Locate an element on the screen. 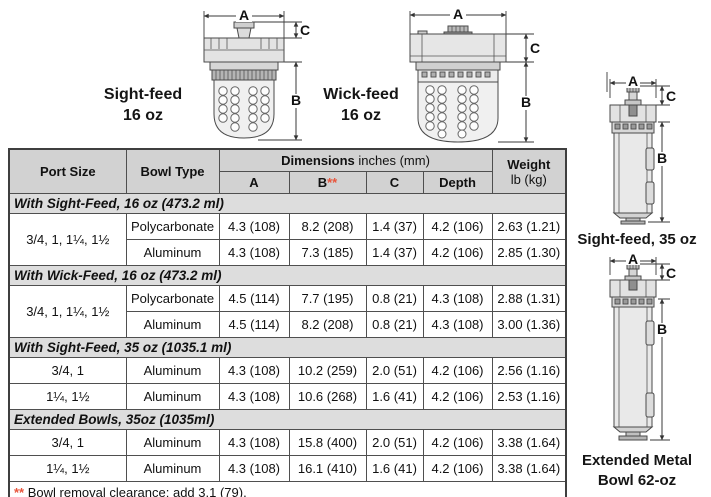 Image resolution: width=711 pixels, height=497 pixels. caption-line: Sight-feed, 35 oz is located at coordinates (637, 239).